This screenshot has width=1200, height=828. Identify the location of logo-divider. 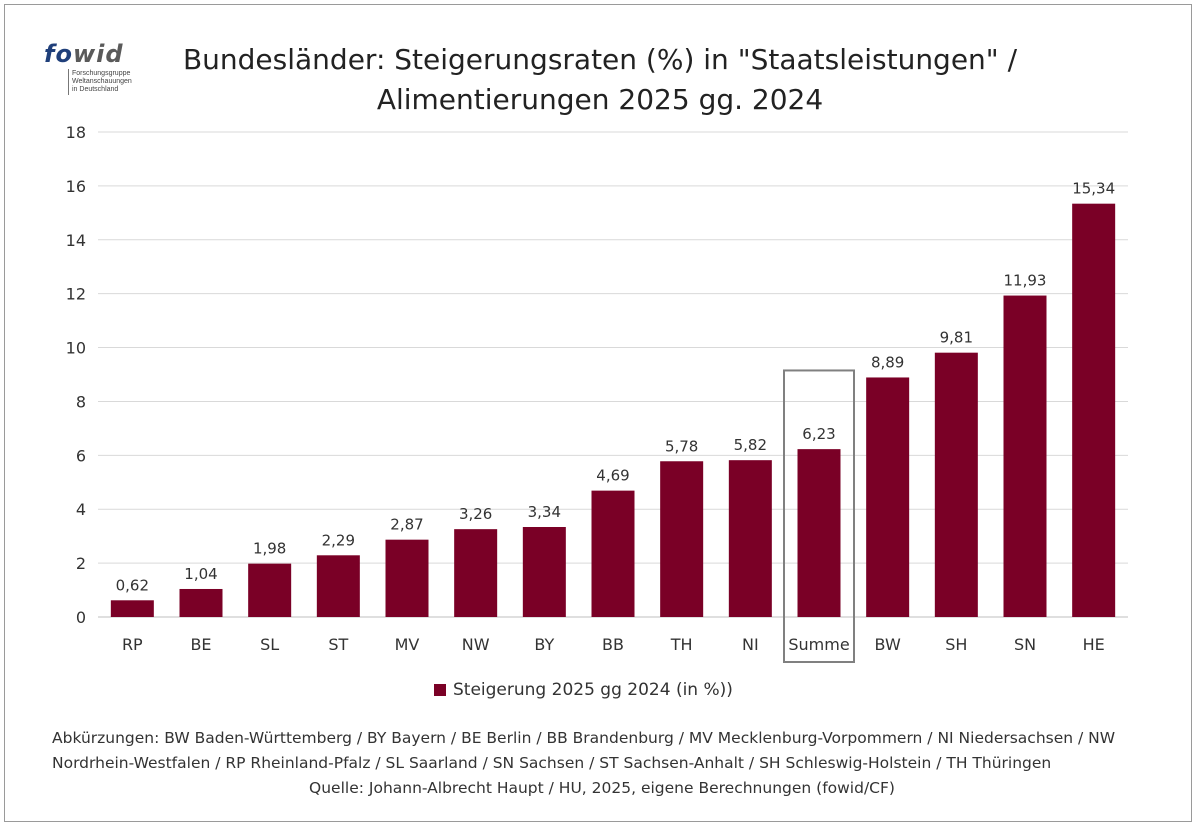
(68, 82).